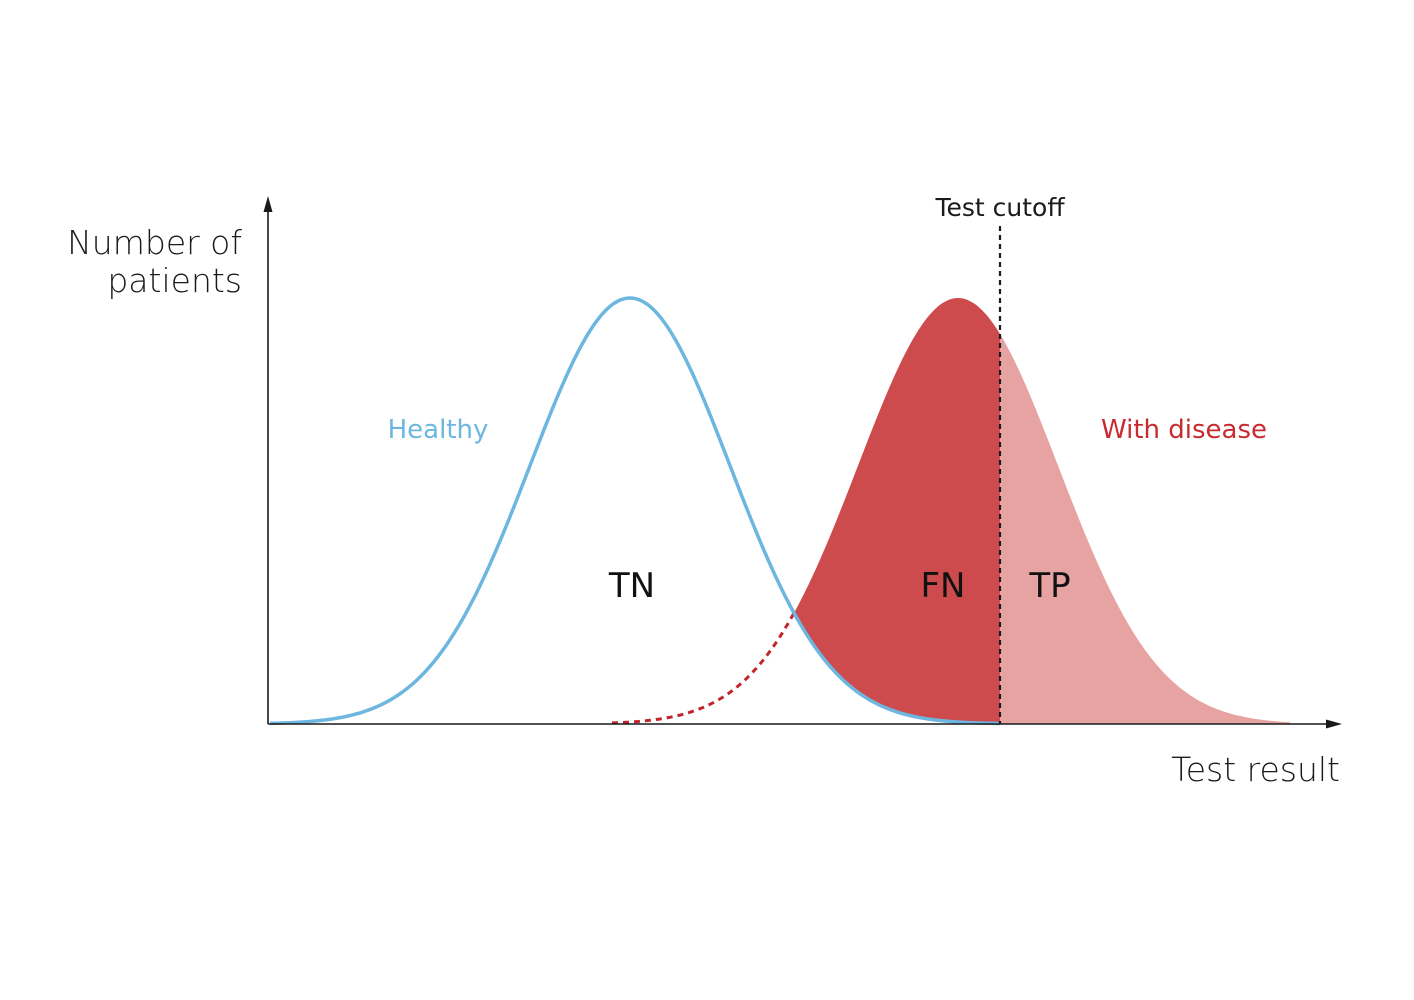 This screenshot has width=1414, height=1000. I want to click on true-positive-area, so click(1145, 529).